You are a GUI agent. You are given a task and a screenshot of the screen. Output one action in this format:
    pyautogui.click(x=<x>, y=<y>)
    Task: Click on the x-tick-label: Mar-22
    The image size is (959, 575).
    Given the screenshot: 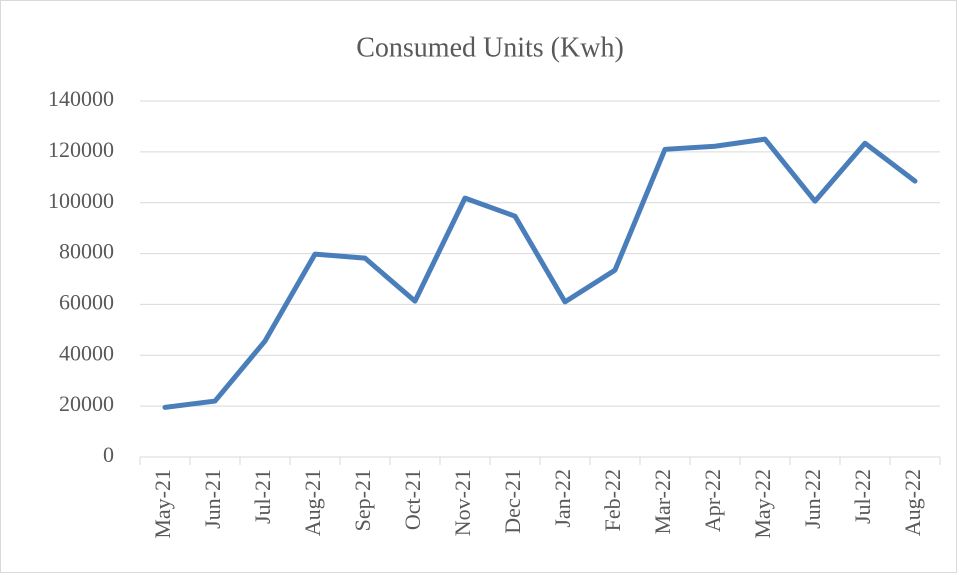 What is the action you would take?
    pyautogui.click(x=662, y=502)
    